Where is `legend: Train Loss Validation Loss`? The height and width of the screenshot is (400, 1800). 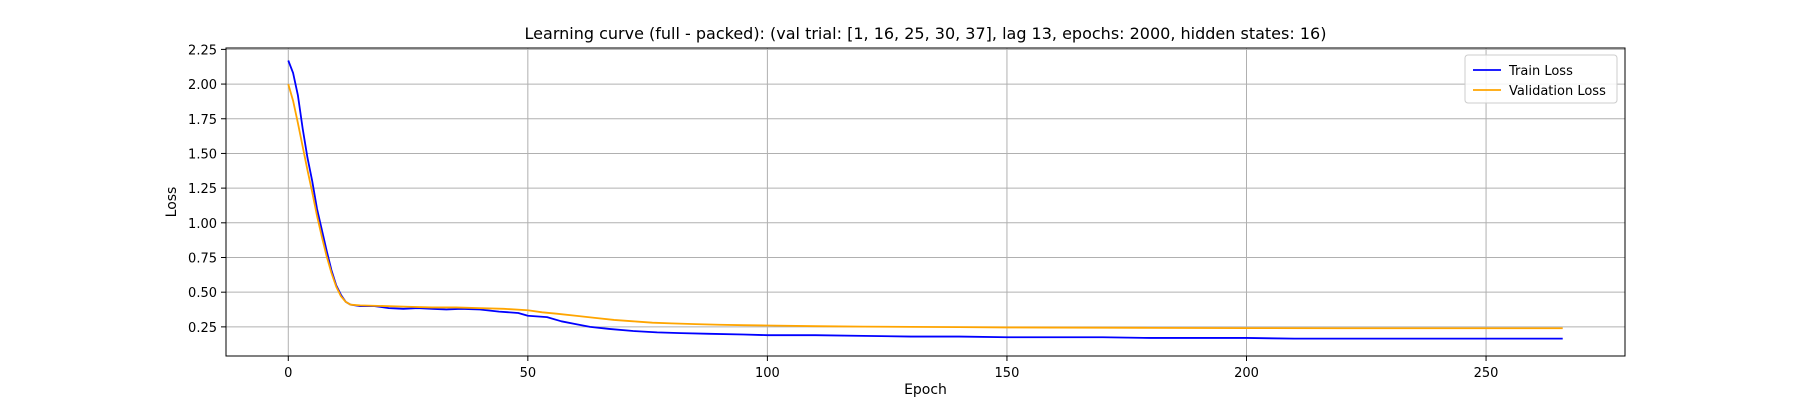 legend: Train Loss Validation Loss is located at coordinates (1541, 79).